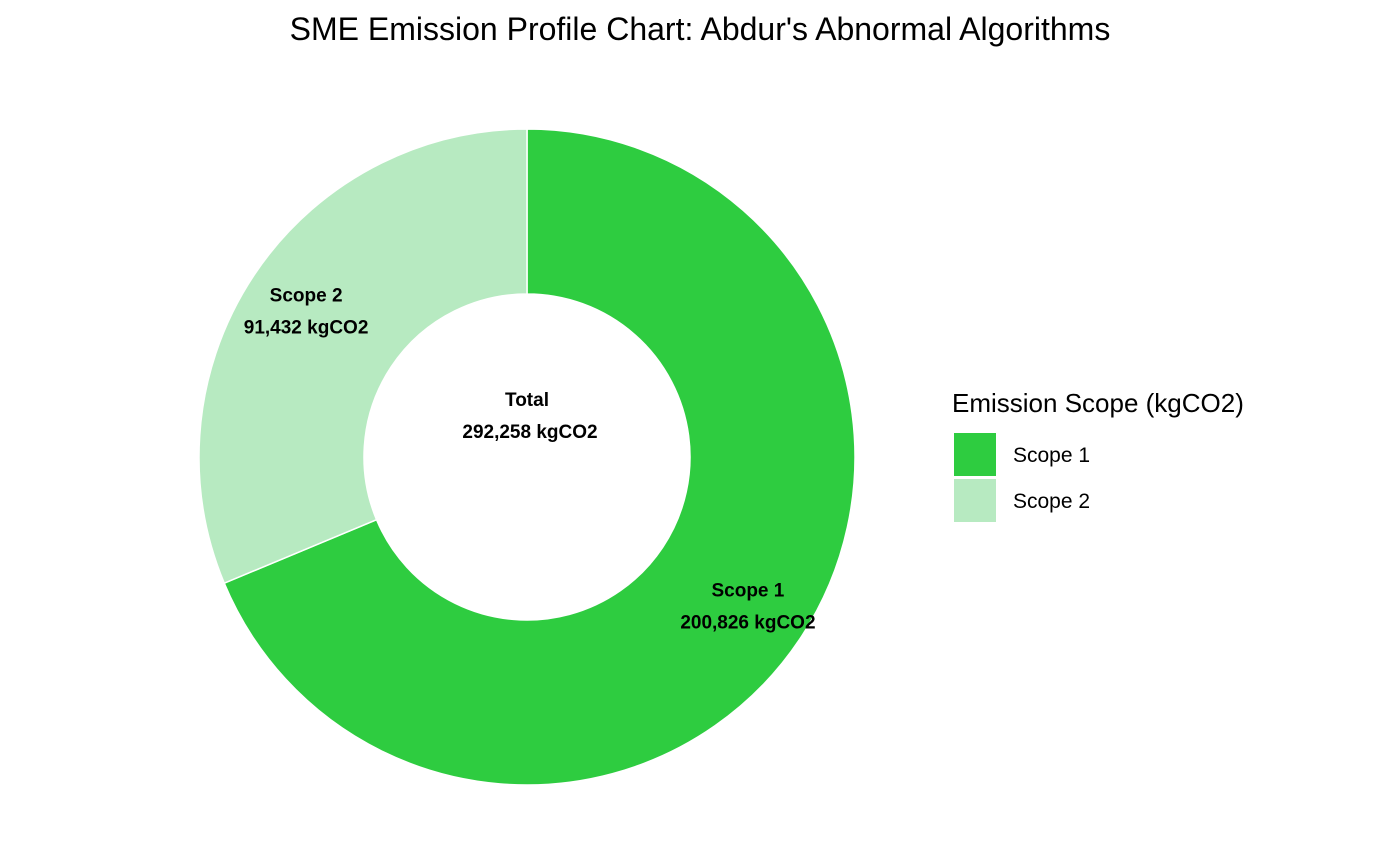 Image resolution: width=1400 pixels, height=866 pixels. What do you see at coordinates (1051, 455) in the screenshot?
I see `legend-label-scope-1: Scope 1` at bounding box center [1051, 455].